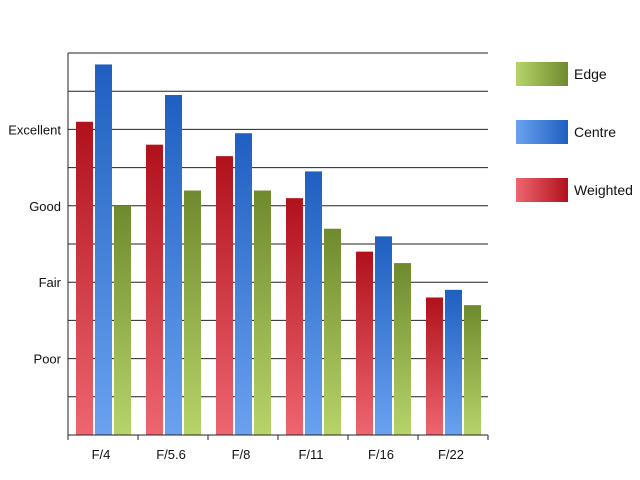 The image size is (640, 480). I want to click on x-tick-label-f-11: F/11, so click(310, 454).